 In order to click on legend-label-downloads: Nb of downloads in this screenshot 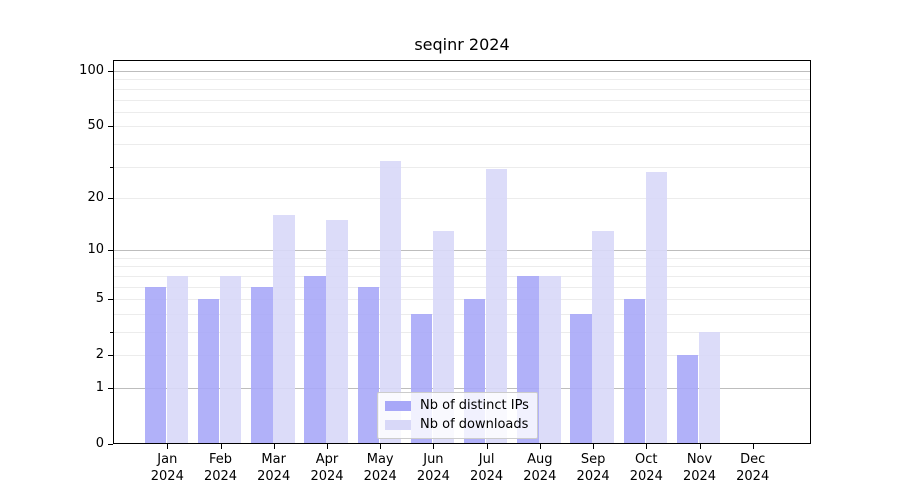, I will do `click(474, 424)`.